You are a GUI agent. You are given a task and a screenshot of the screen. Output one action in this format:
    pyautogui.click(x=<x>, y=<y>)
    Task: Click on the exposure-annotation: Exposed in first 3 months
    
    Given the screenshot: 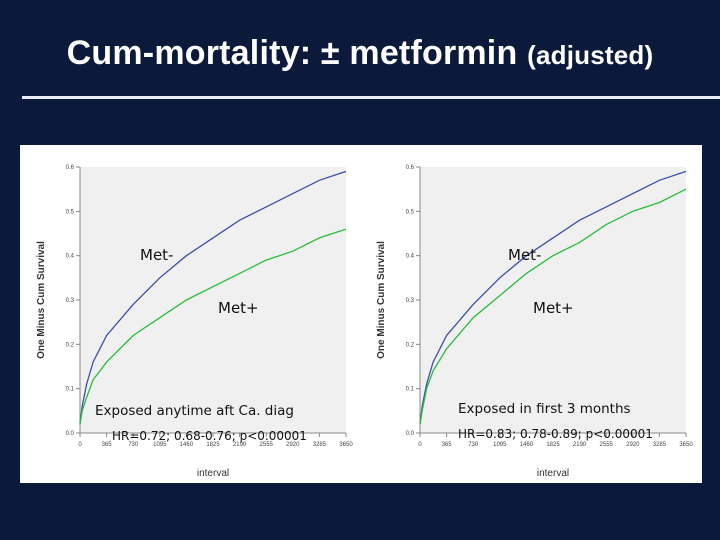 What is the action you would take?
    pyautogui.click(x=544, y=409)
    